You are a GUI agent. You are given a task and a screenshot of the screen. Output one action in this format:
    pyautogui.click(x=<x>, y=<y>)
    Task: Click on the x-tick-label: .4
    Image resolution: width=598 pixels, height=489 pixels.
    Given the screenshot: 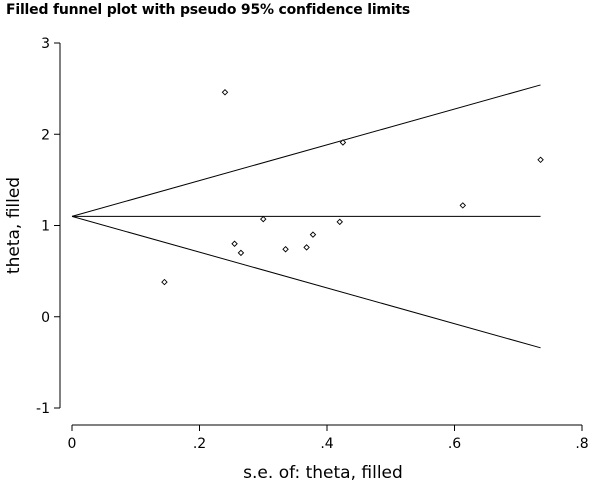 What is the action you would take?
    pyautogui.click(x=326, y=444)
    